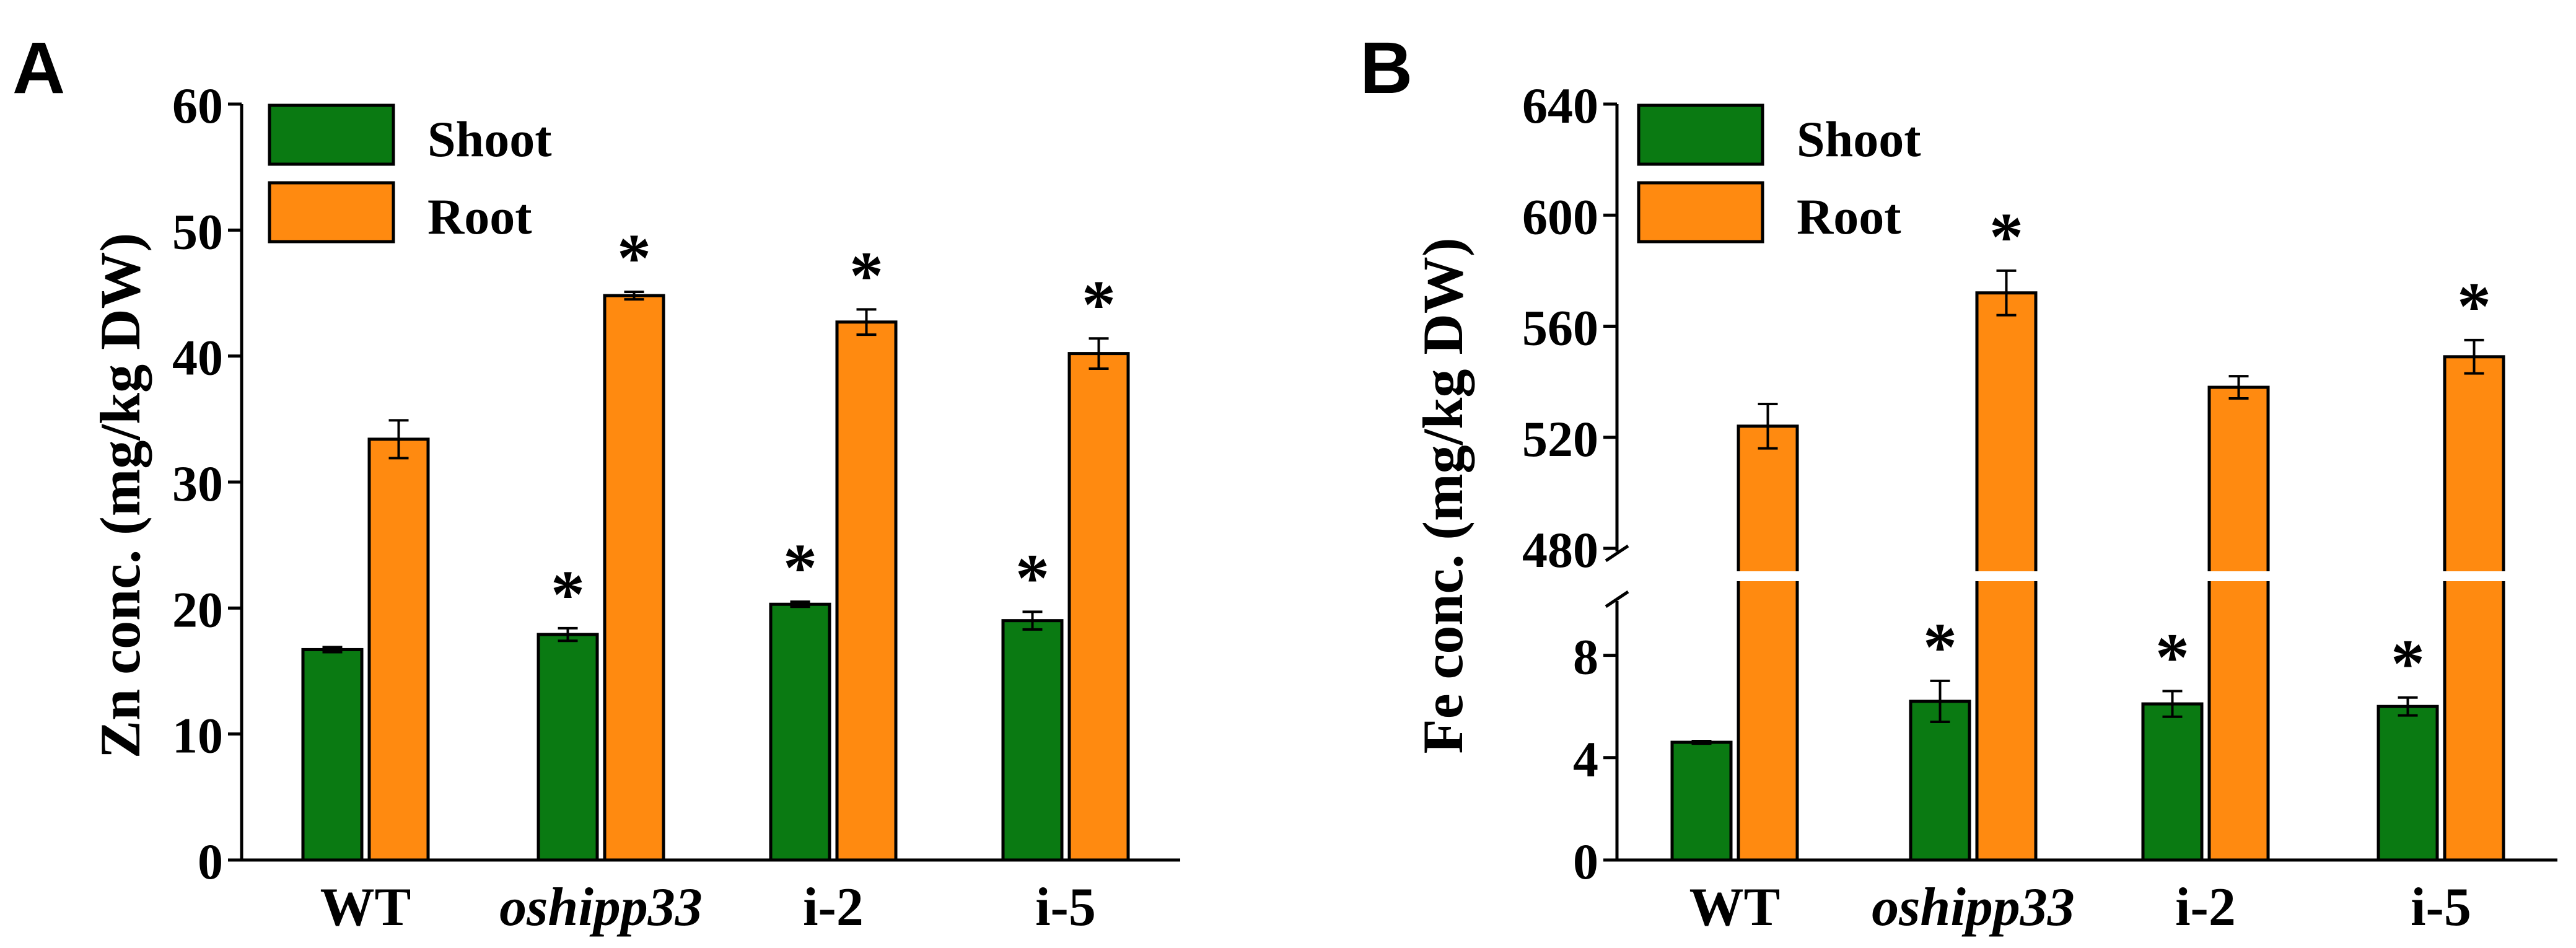 The width and height of the screenshot is (2576, 948). I want to click on panel-a-legend: Shoot Root, so click(410, 174).